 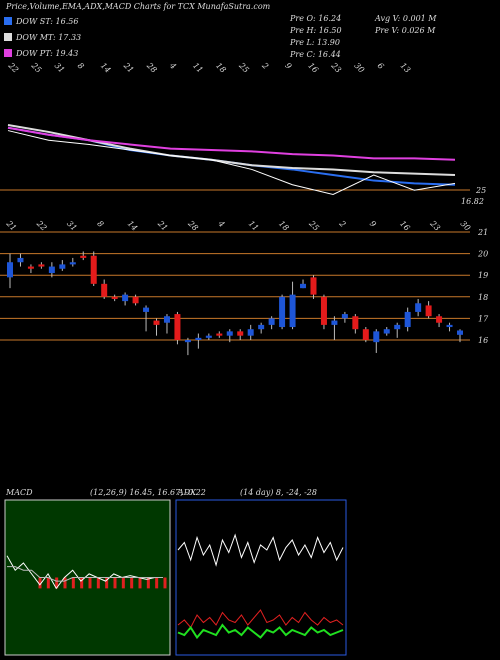 What do you see at coordinates (85, 574) in the screenshot?
I see `signal-line` at bounding box center [85, 574].